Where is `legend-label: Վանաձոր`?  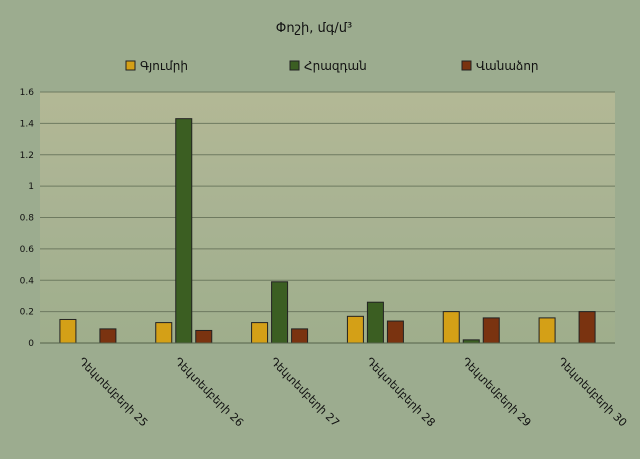
legend-label: Վանաձոր is located at coordinates (507, 66).